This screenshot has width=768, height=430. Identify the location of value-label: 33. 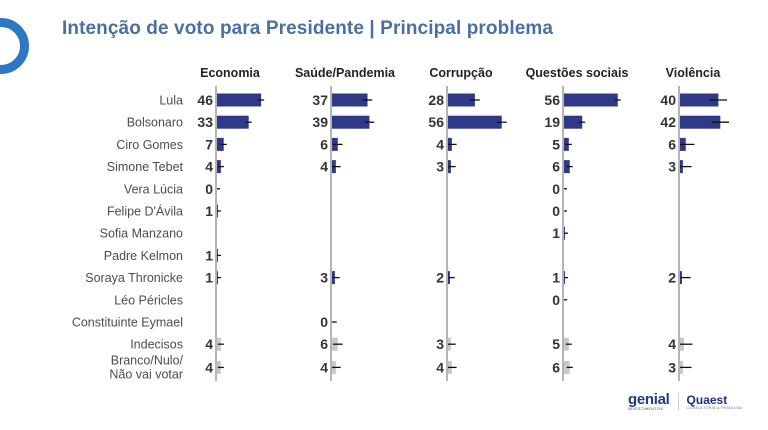
(205, 122).